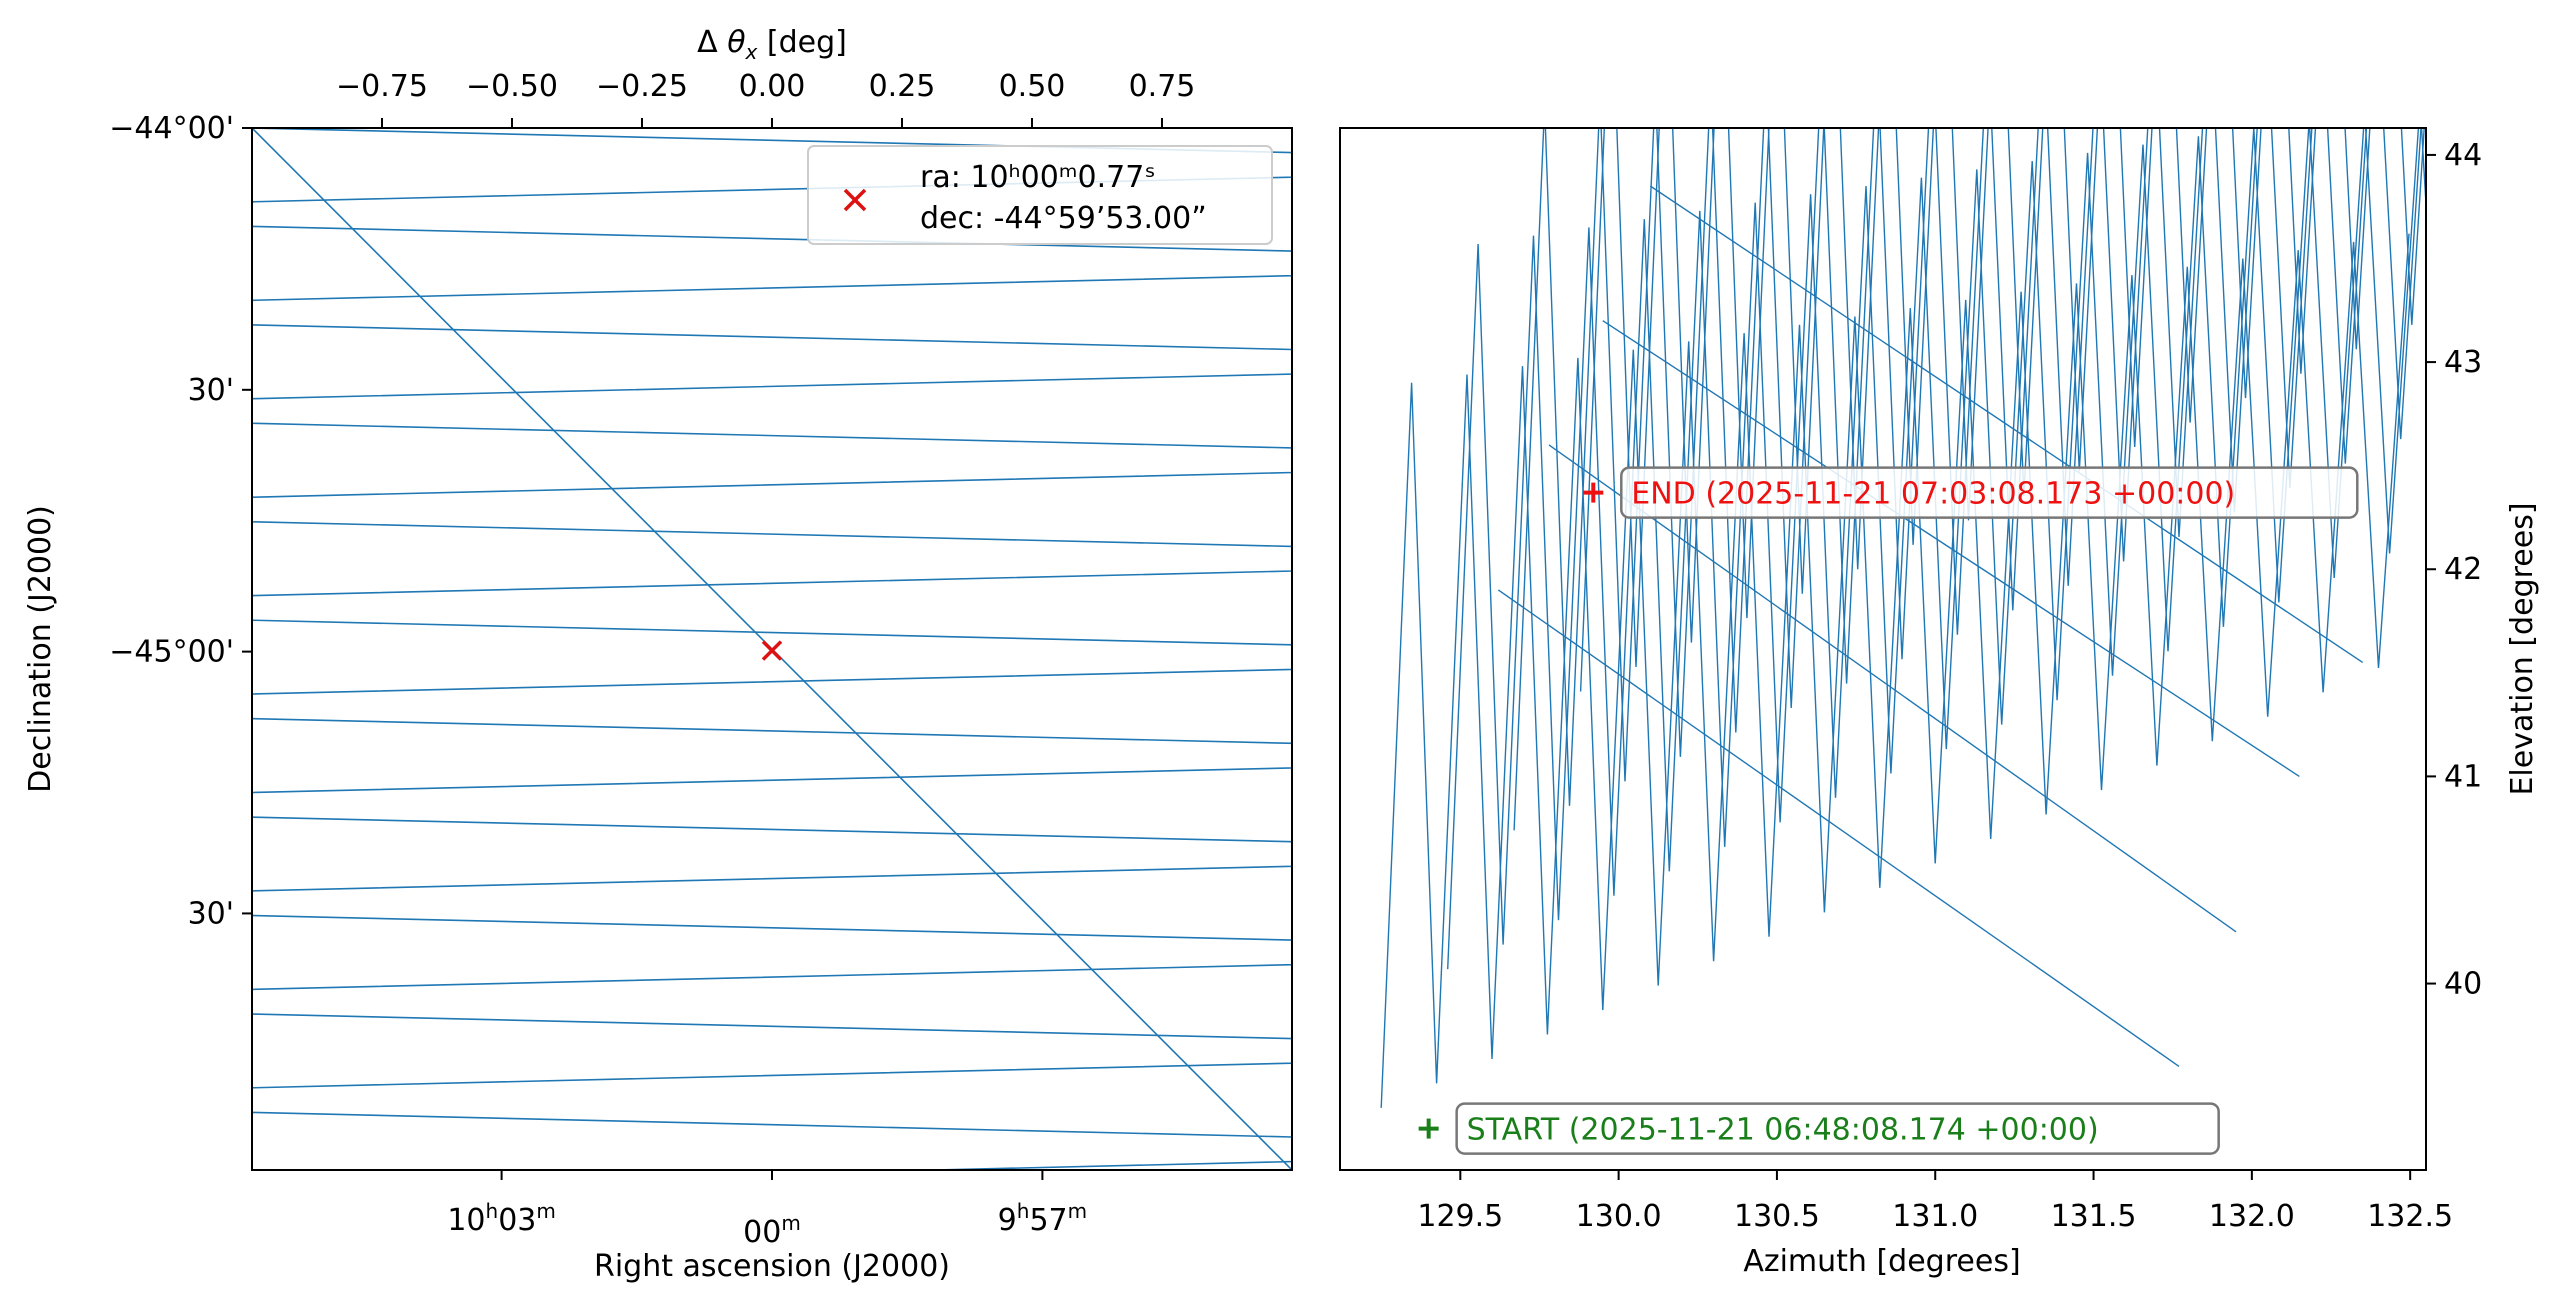 This screenshot has height=1309, width=2567. I want to click on left-top-axis-label: Δ θx [deg], so click(772, 44).